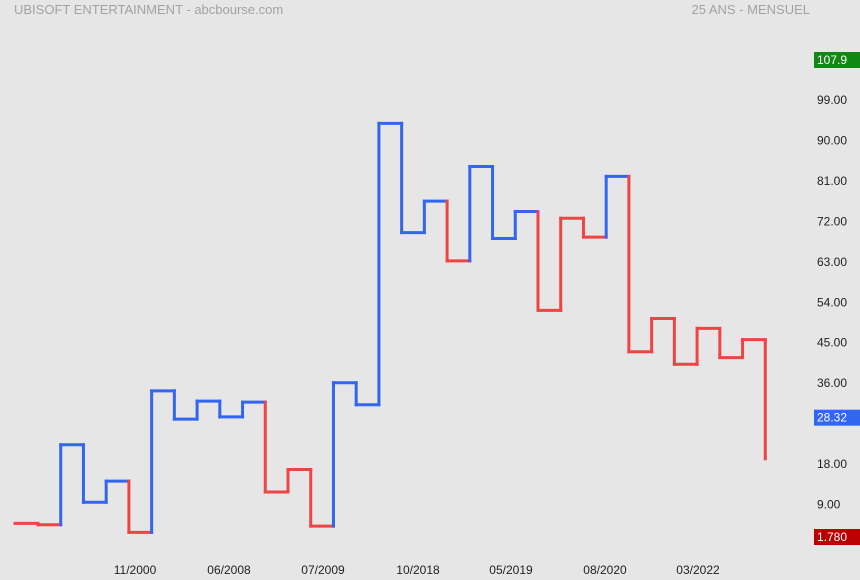 Image resolution: width=860 pixels, height=580 pixels. I want to click on y-tick-label: 99.00, so click(832, 100).